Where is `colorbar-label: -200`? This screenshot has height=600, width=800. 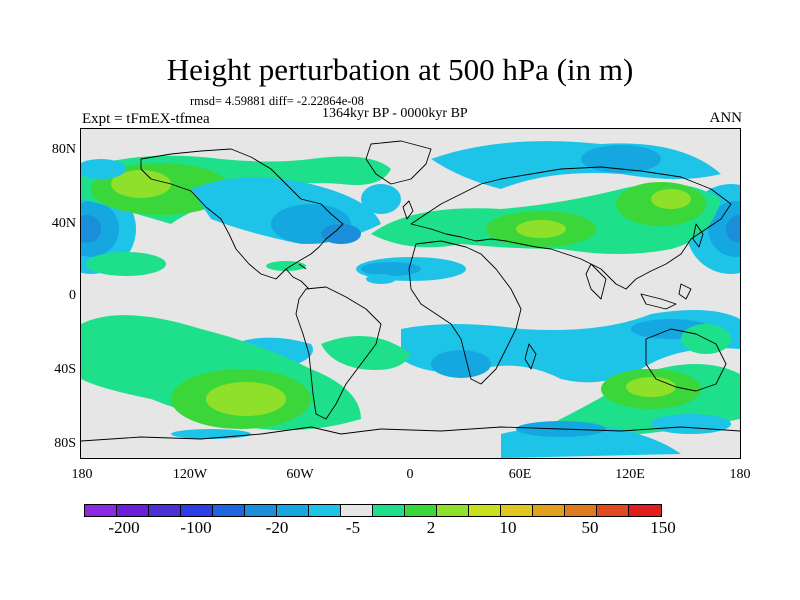
colorbar-label: -200 is located at coordinates (124, 527).